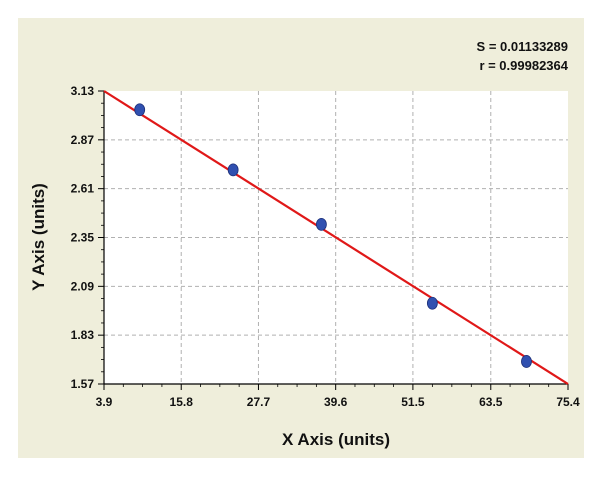 This screenshot has height=483, width=600. What do you see at coordinates (568, 402) in the screenshot?
I see `x-tick-label: 75.4` at bounding box center [568, 402].